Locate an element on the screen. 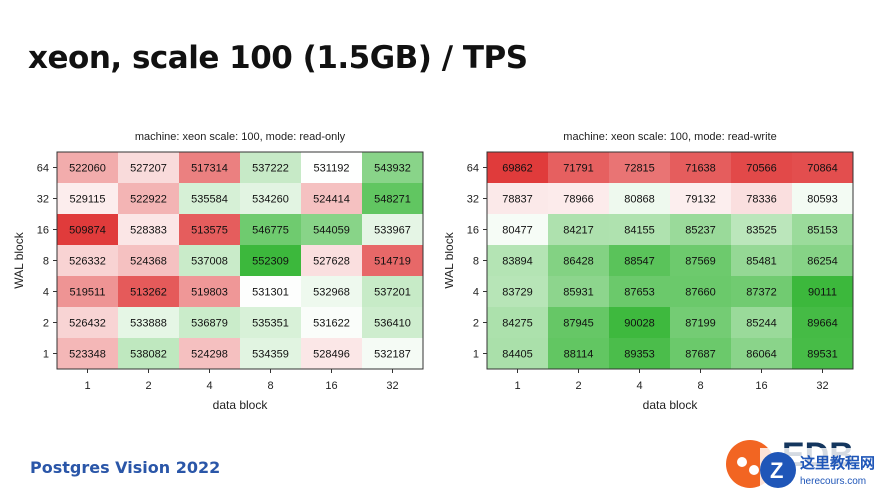 The width and height of the screenshot is (890, 492). cell-value-label: 523348 is located at coordinates (87, 355).